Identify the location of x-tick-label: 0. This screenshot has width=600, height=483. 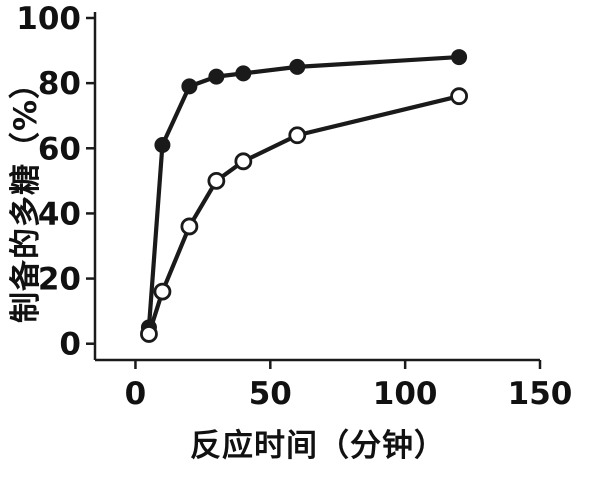
(136, 394).